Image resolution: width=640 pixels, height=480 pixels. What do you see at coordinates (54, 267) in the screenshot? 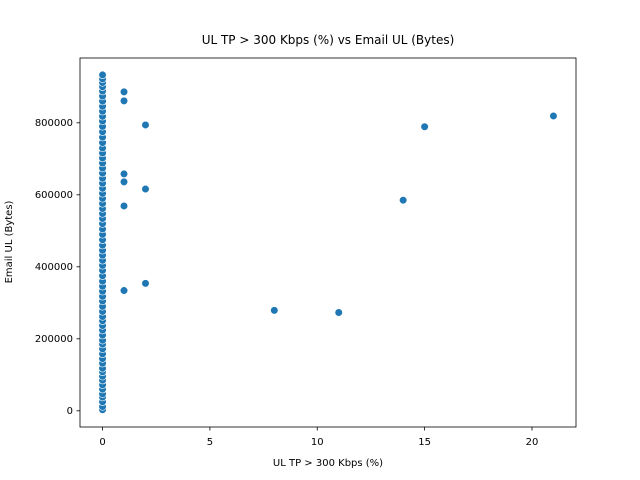
I see `y-tick-label: 400000` at bounding box center [54, 267].